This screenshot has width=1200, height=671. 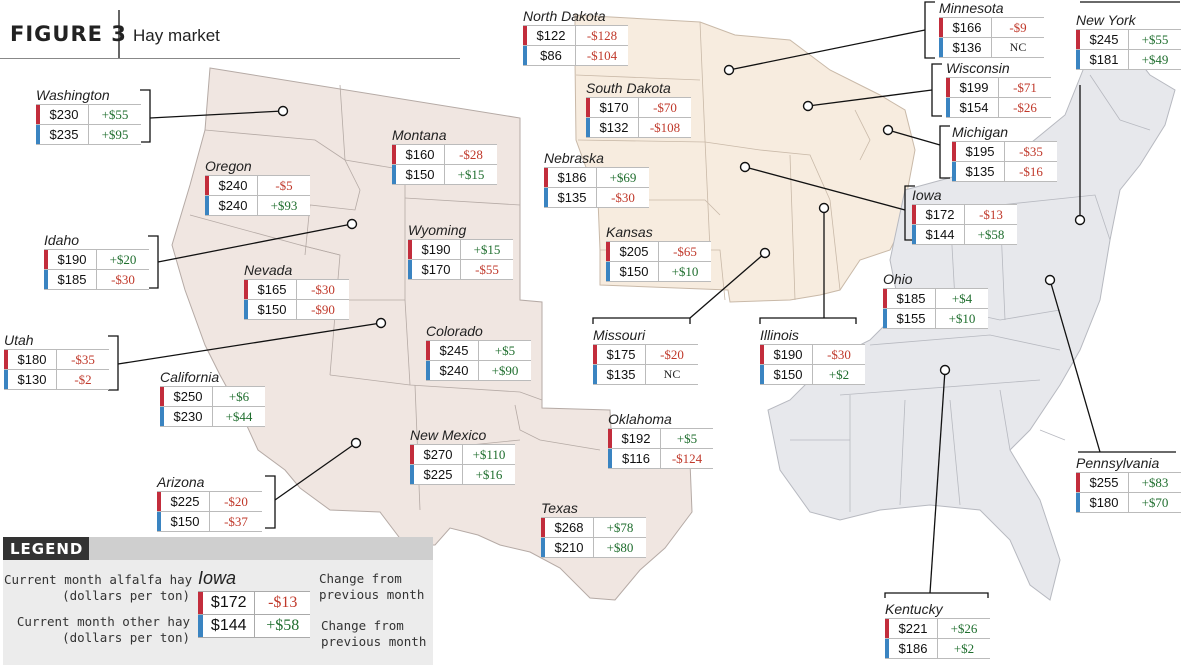 What do you see at coordinates (454, 331) in the screenshot?
I see `state-name: Colorado` at bounding box center [454, 331].